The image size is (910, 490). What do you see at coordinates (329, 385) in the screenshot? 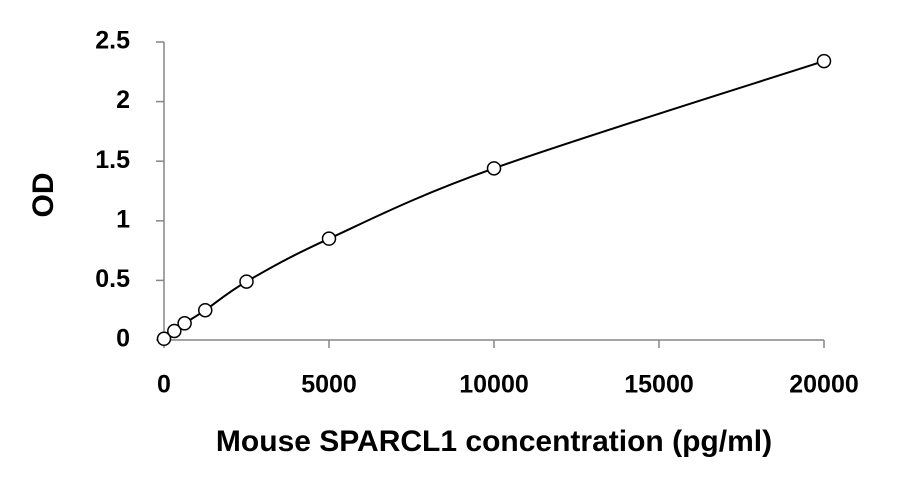
I see `x-tick-label: 5000` at bounding box center [329, 385].